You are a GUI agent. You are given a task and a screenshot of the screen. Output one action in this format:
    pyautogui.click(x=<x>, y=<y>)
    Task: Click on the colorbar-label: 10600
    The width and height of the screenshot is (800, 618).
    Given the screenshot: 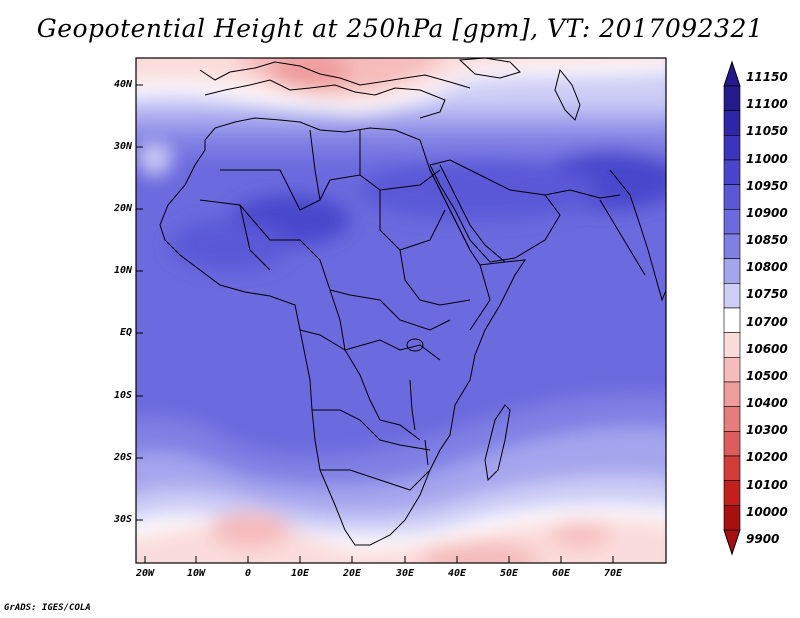 What is the action you would take?
    pyautogui.click(x=767, y=348)
    